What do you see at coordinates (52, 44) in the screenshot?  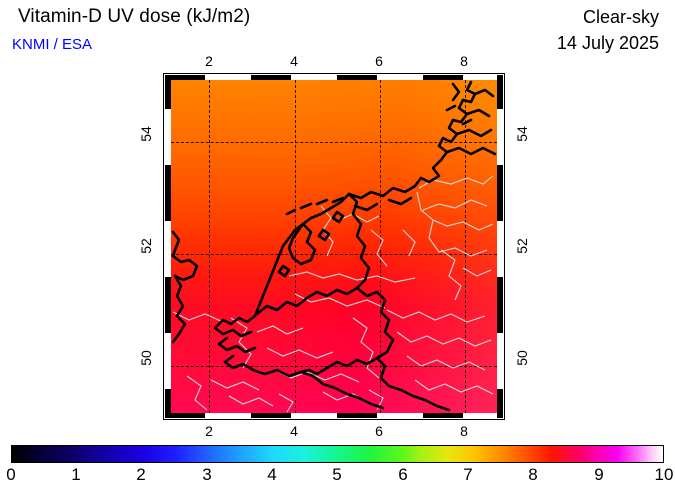 I see `credit-label: KNMI / ESA` at bounding box center [52, 44].